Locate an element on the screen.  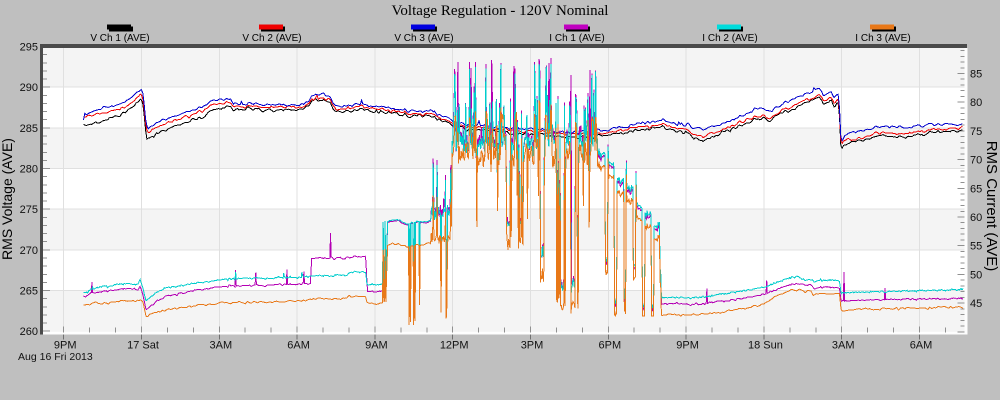
svg-text: RMS Current (AVE) is located at coordinates (991, 206).